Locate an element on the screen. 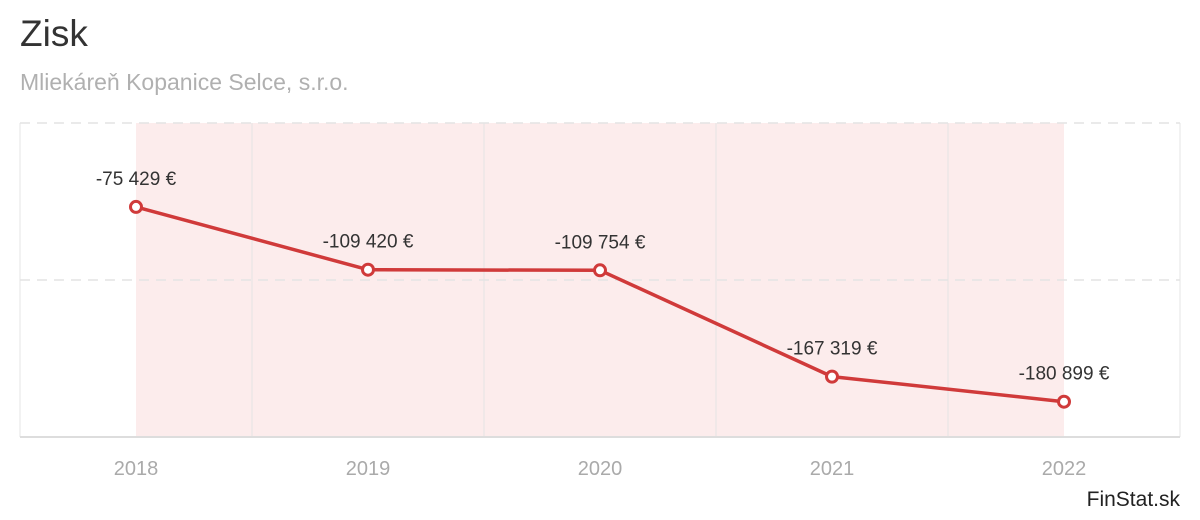 This screenshot has height=520, width=1200. data-point-2018 is located at coordinates (136, 206).